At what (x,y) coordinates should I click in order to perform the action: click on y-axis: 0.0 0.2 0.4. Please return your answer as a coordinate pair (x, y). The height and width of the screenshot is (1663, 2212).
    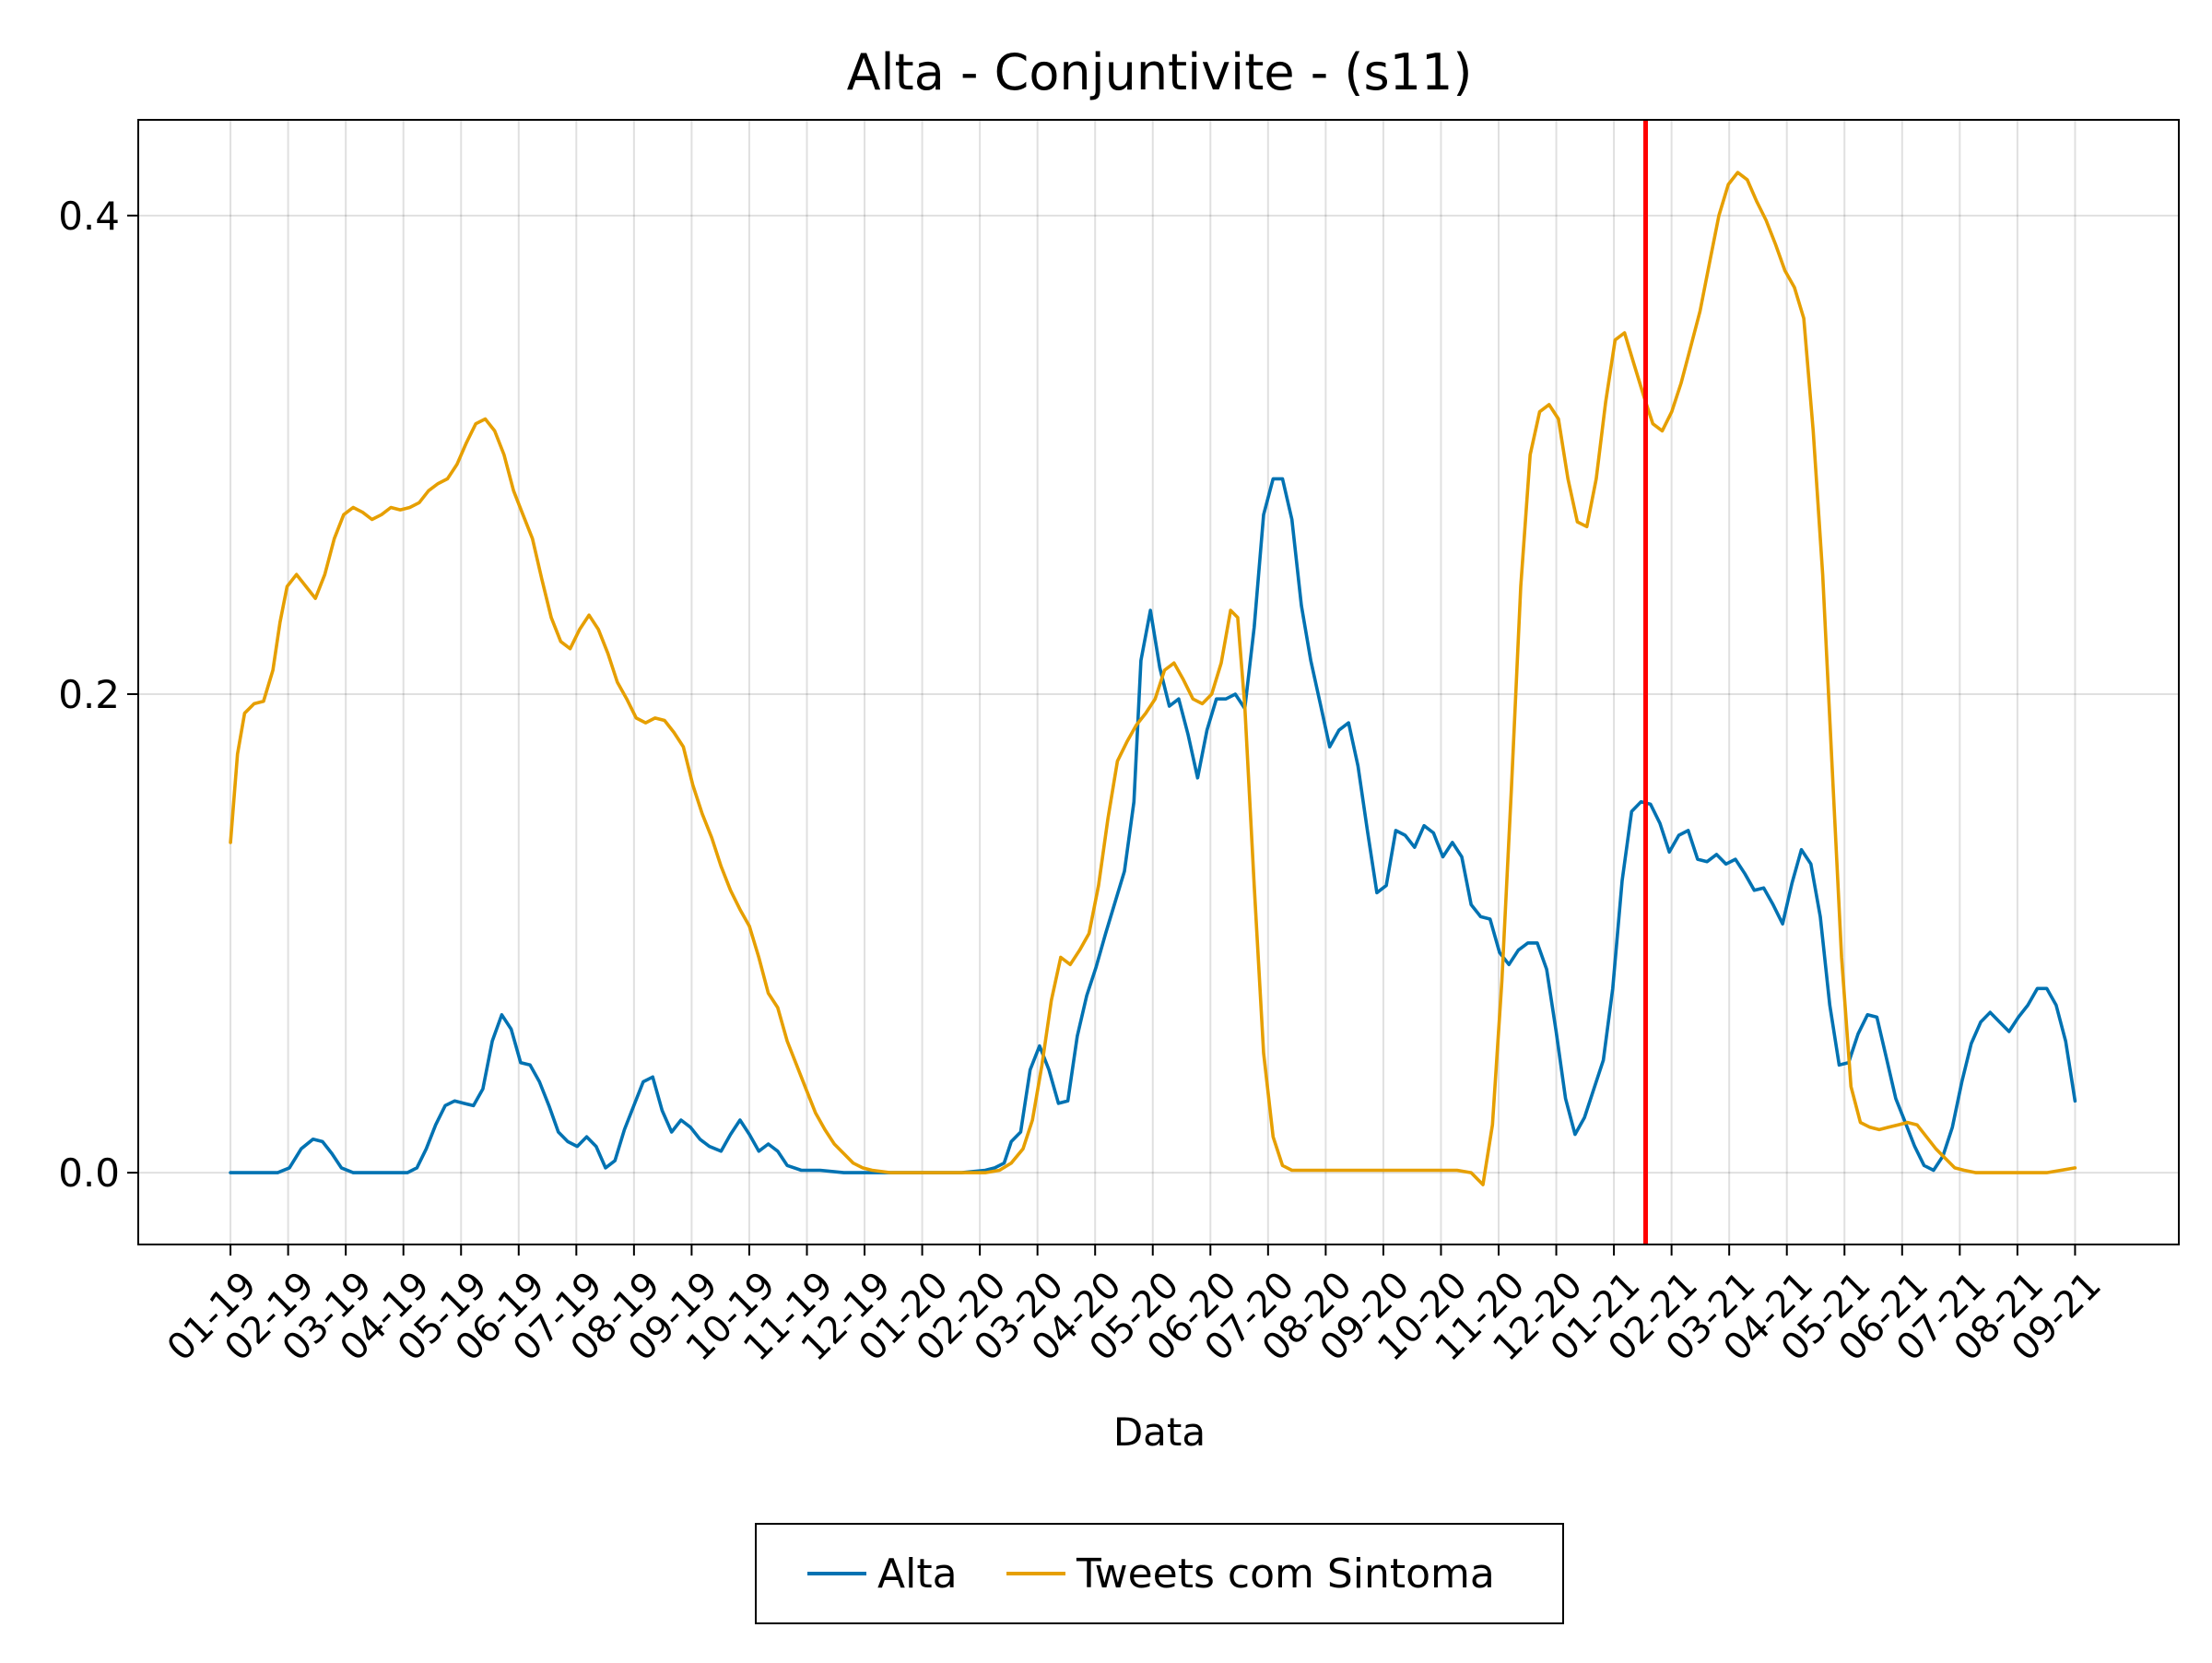
    Looking at the image, I should click on (98, 695).